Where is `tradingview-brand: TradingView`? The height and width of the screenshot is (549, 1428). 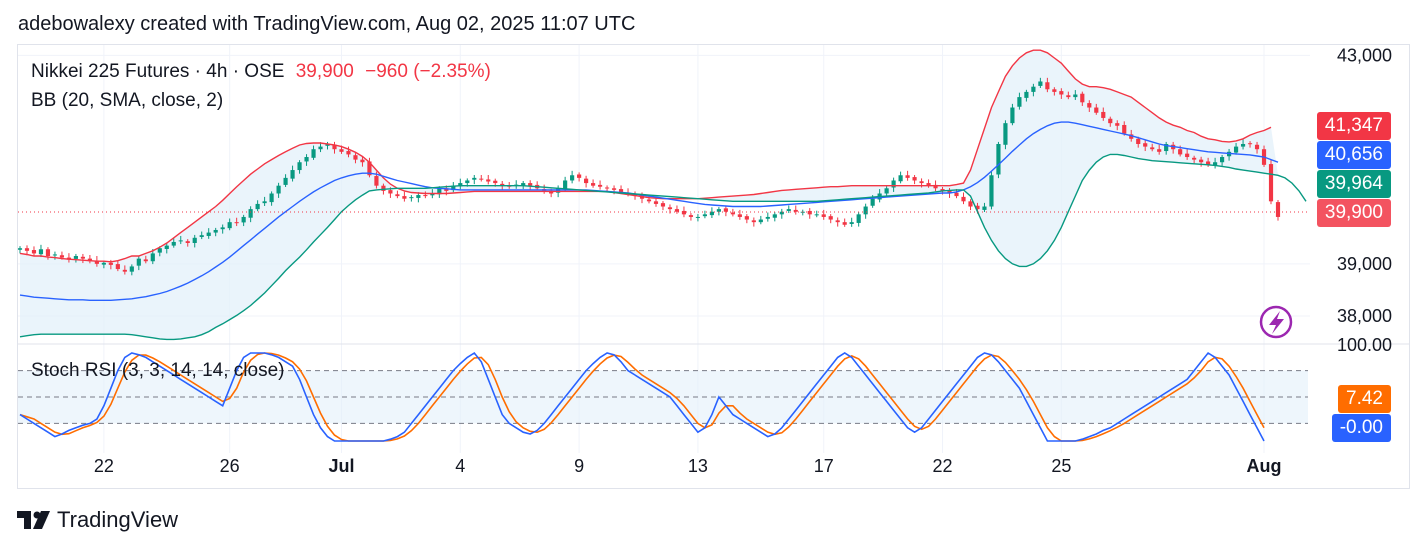
tradingview-brand: TradingView is located at coordinates (97, 520).